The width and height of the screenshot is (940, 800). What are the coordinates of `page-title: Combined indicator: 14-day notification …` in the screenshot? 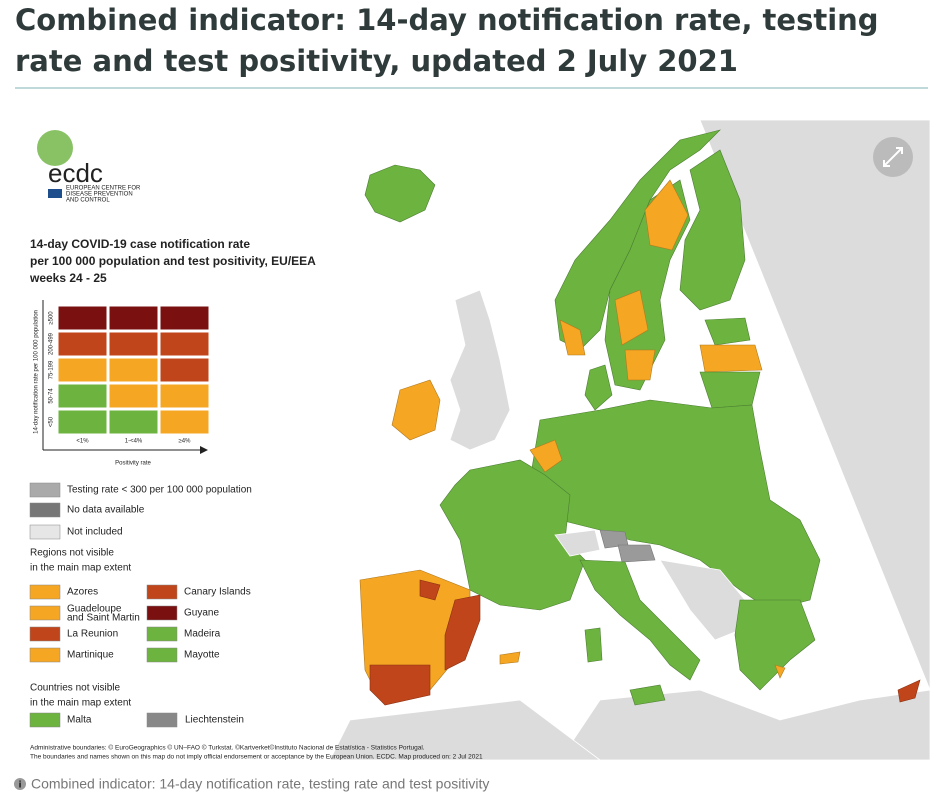 It's located at (447, 20).